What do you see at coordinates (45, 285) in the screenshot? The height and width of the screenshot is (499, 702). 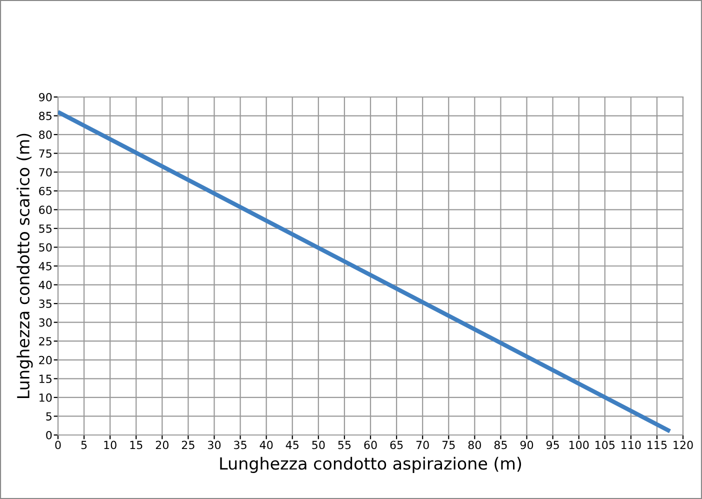 I see `y-tick-label: 40` at bounding box center [45, 285].